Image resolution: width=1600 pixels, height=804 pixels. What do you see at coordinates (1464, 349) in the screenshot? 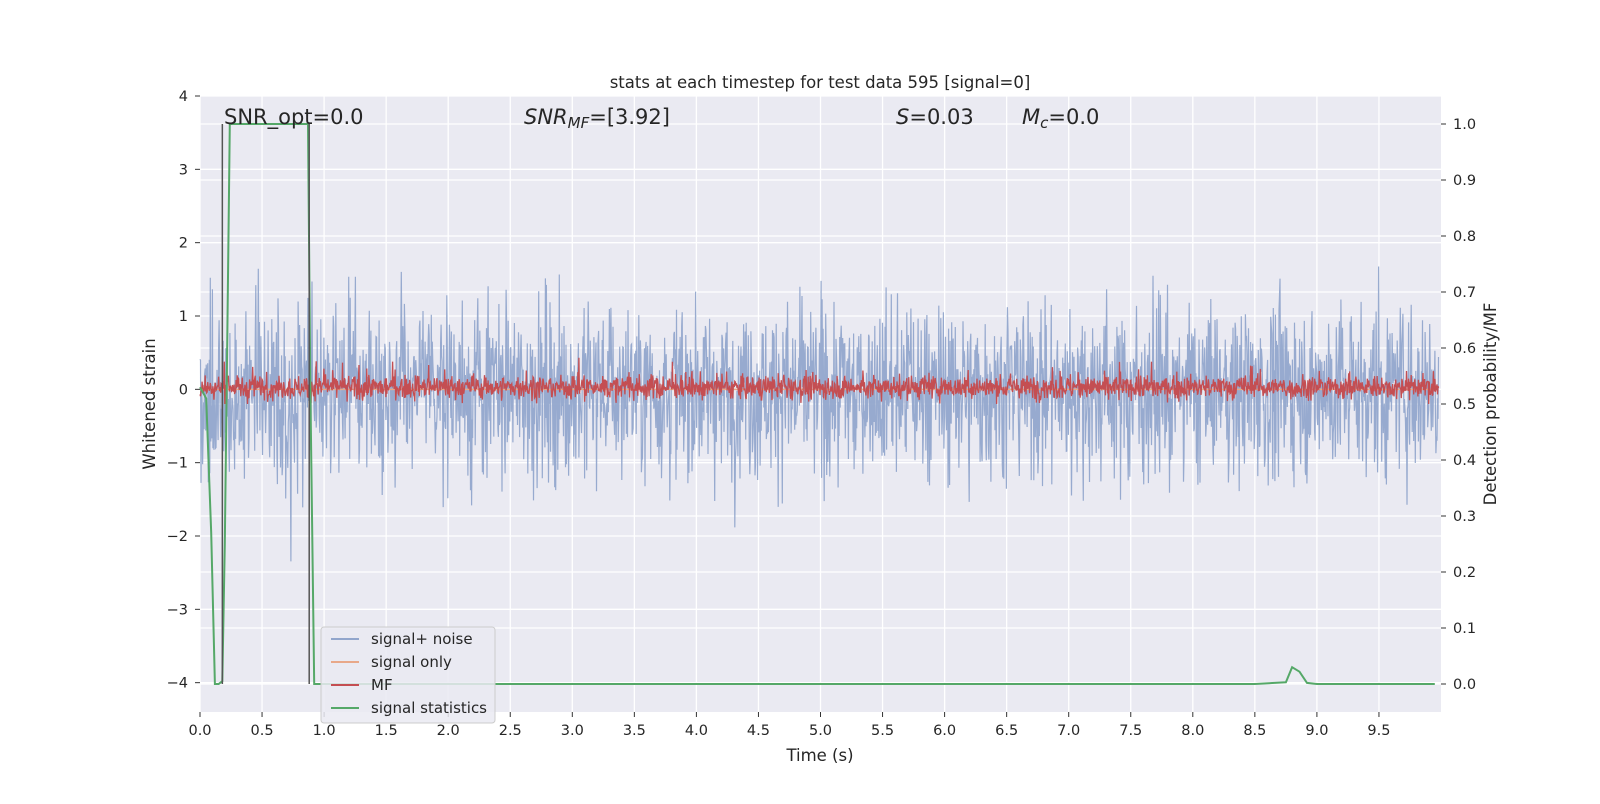
I see `y2-tick-label-4: 0.6` at bounding box center [1464, 349].